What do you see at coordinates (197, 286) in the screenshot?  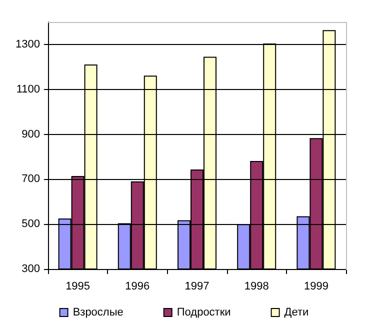 I see `x-tick-label: 1997` at bounding box center [197, 286].